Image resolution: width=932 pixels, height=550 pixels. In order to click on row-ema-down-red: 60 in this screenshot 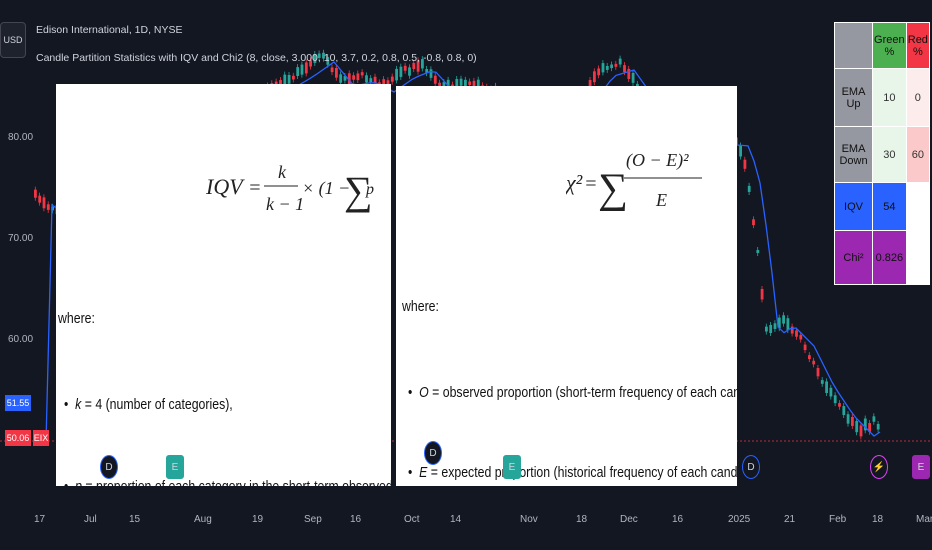, I will do `click(918, 154)`.